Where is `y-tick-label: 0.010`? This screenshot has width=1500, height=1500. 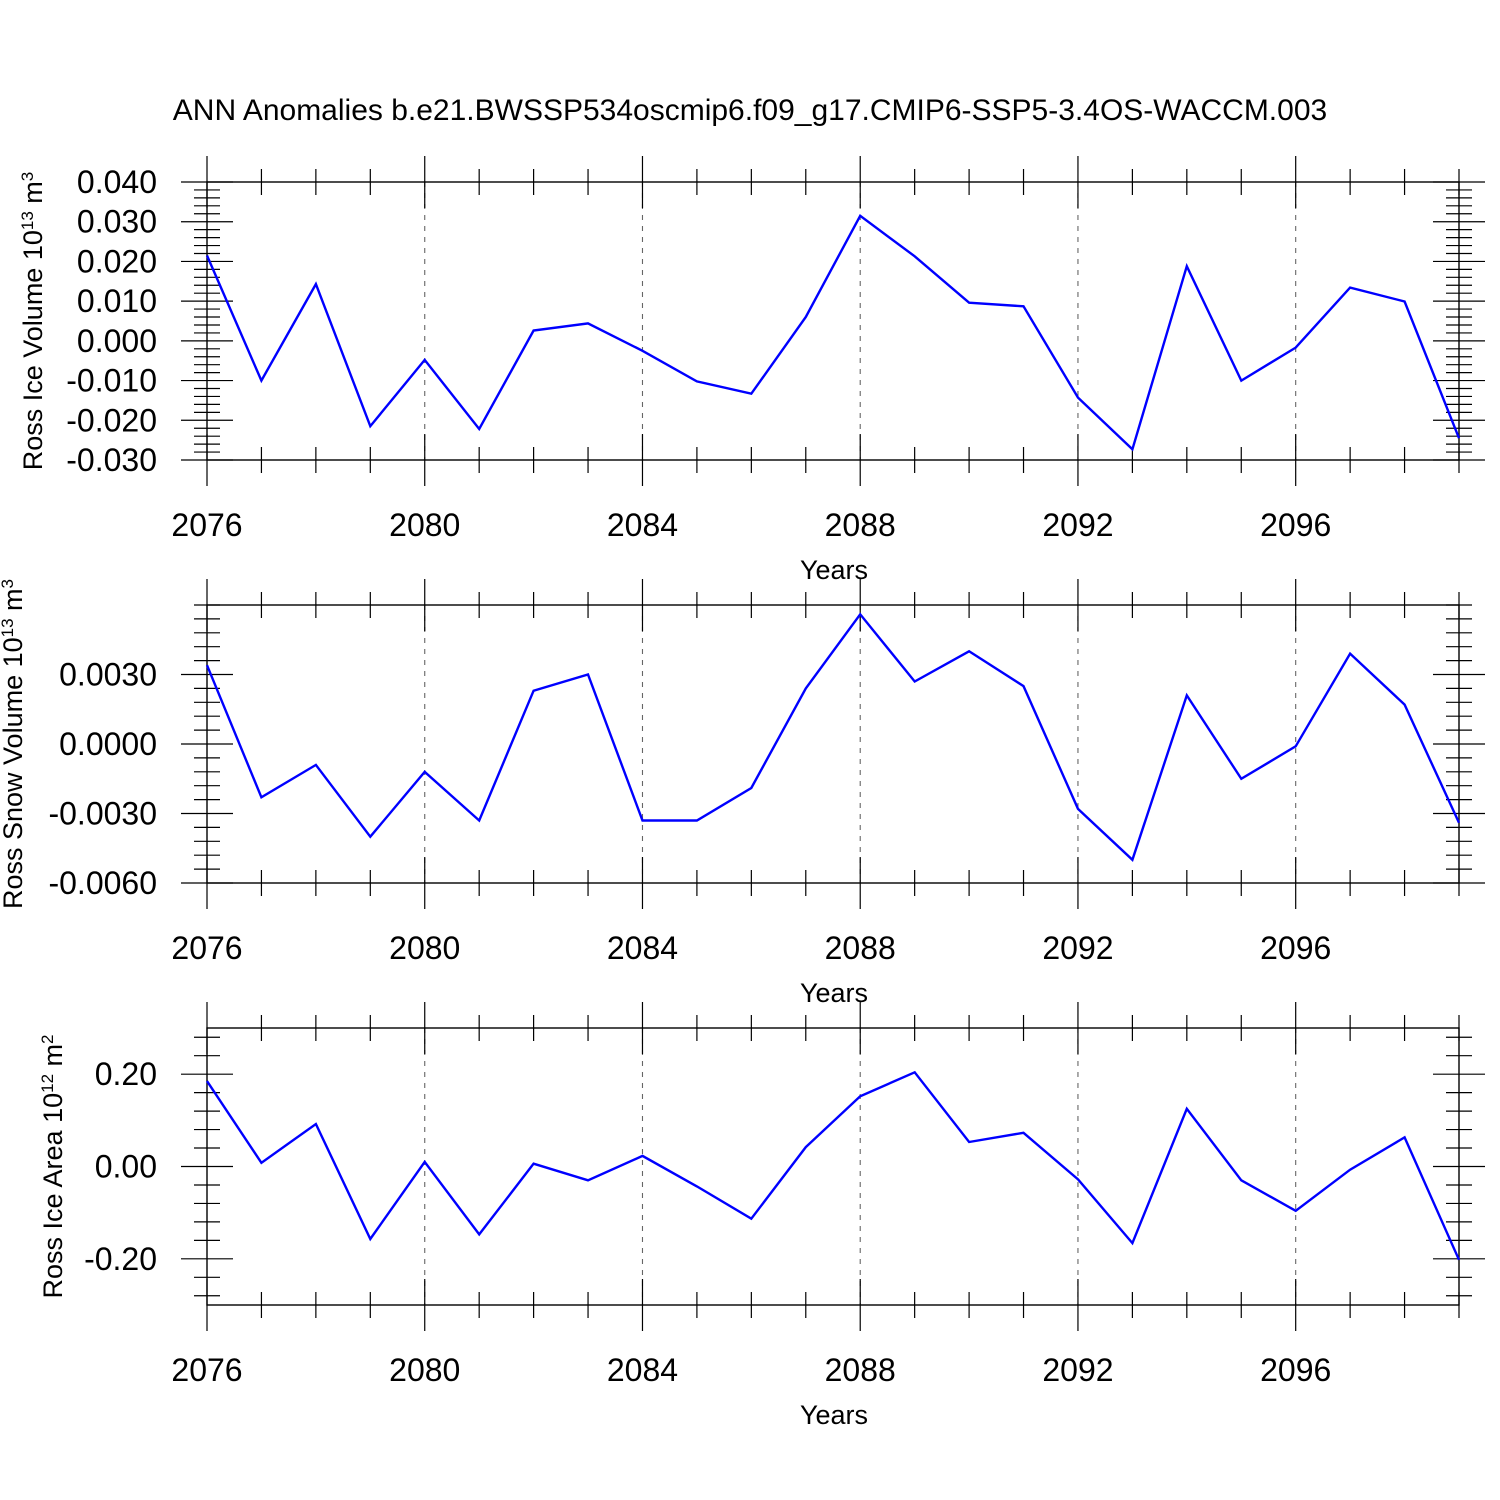 y-tick-label: 0.010 is located at coordinates (117, 301).